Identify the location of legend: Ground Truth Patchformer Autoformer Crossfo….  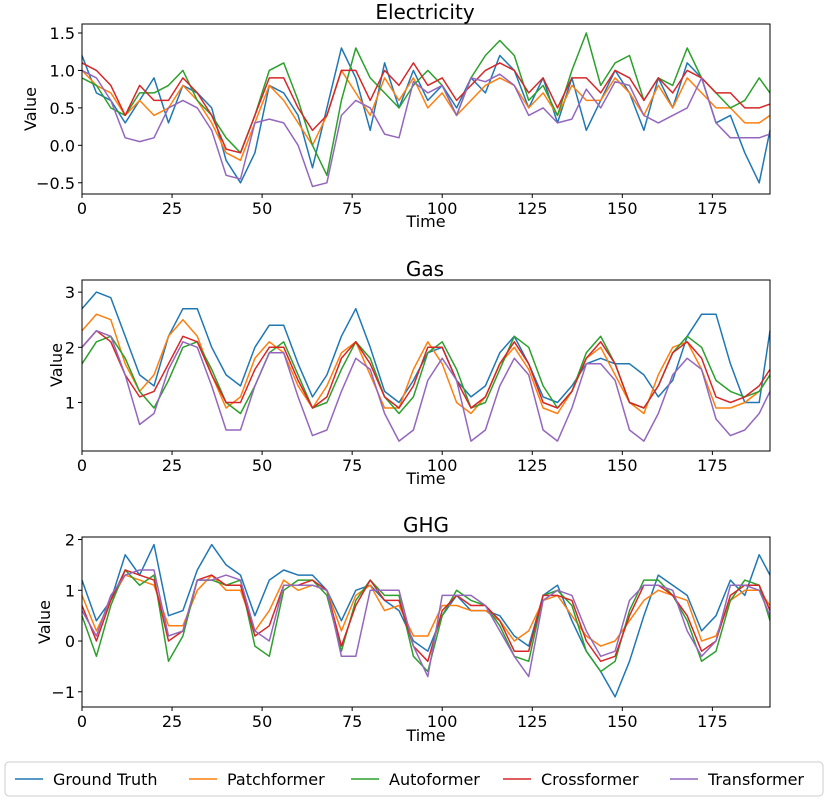
(414, 779).